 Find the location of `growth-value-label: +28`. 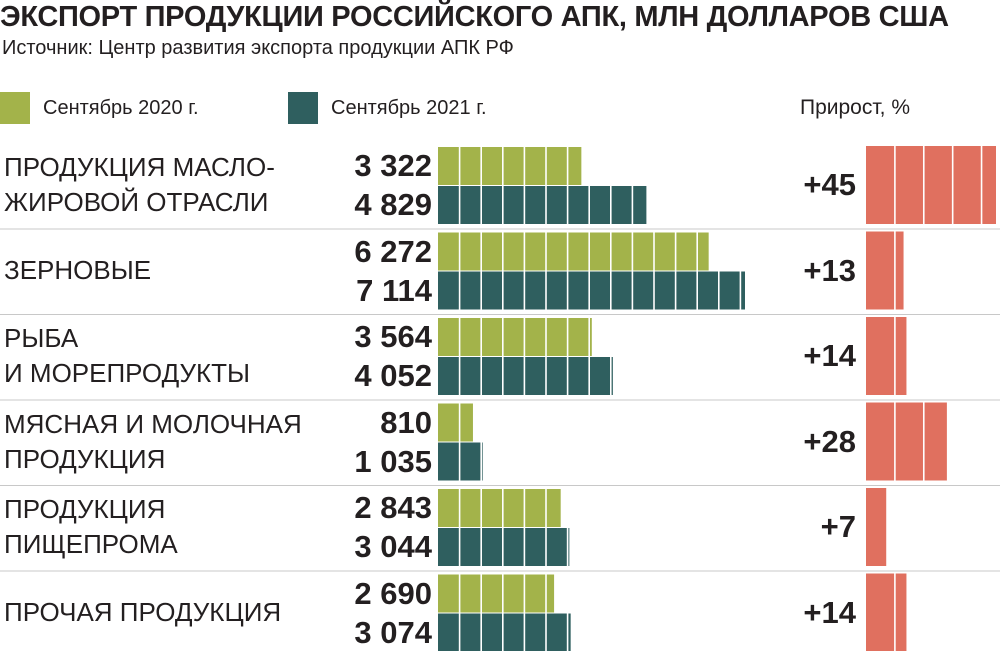

growth-value-label: +28 is located at coordinates (829, 441).